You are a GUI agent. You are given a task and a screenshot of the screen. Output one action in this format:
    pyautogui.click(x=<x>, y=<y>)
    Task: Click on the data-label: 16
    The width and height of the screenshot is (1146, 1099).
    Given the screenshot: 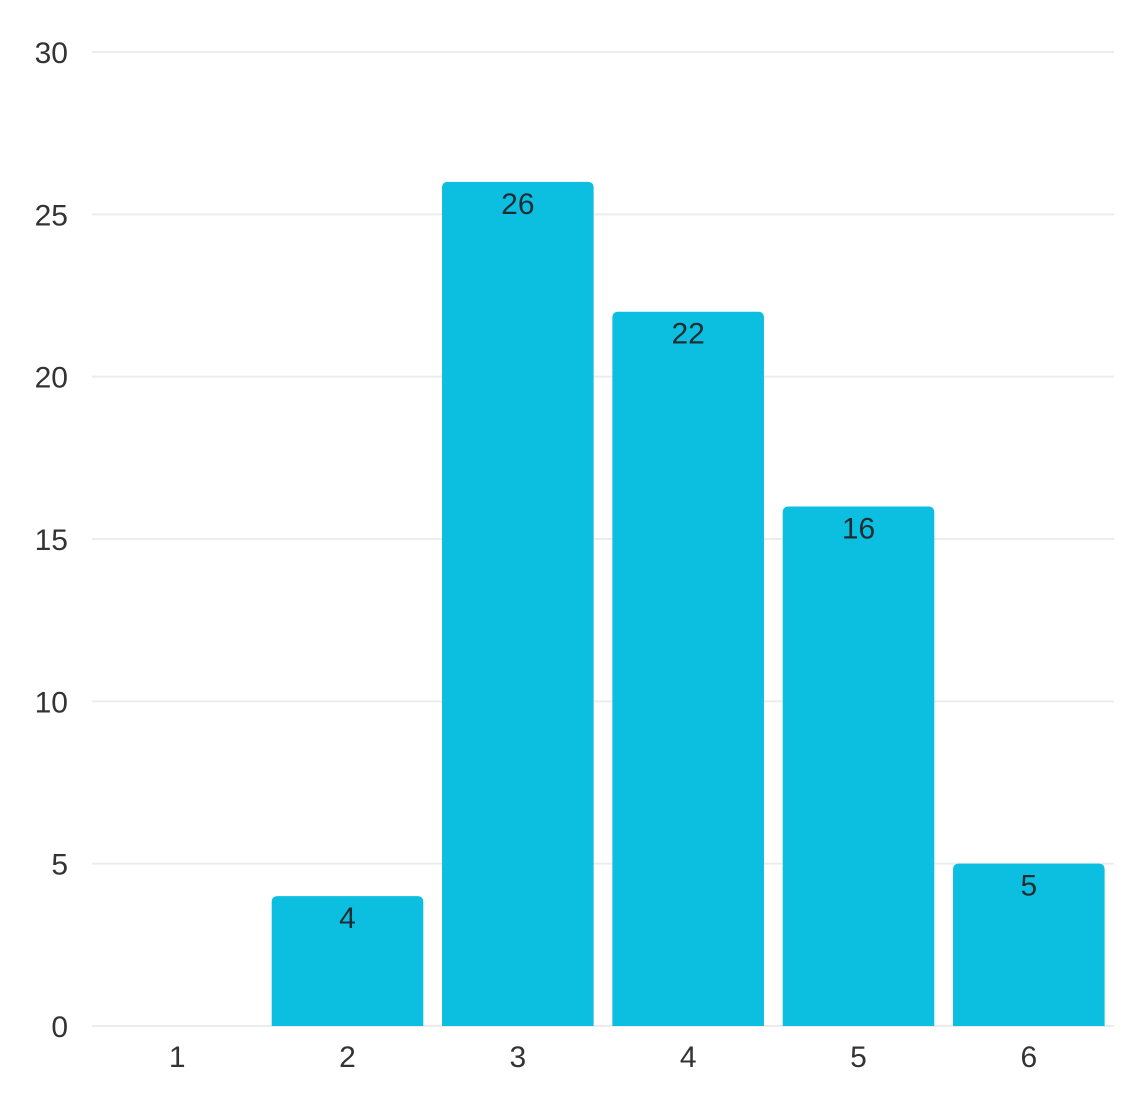 What is the action you would take?
    pyautogui.click(x=858, y=529)
    